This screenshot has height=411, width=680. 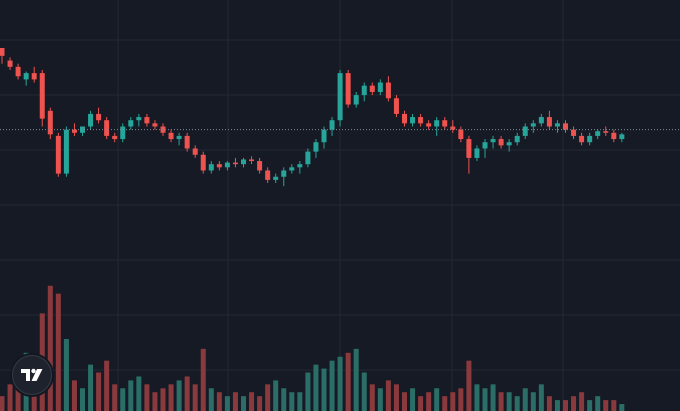 What do you see at coordinates (32, 375) in the screenshot?
I see `tradingview-logo-icon` at bounding box center [32, 375].